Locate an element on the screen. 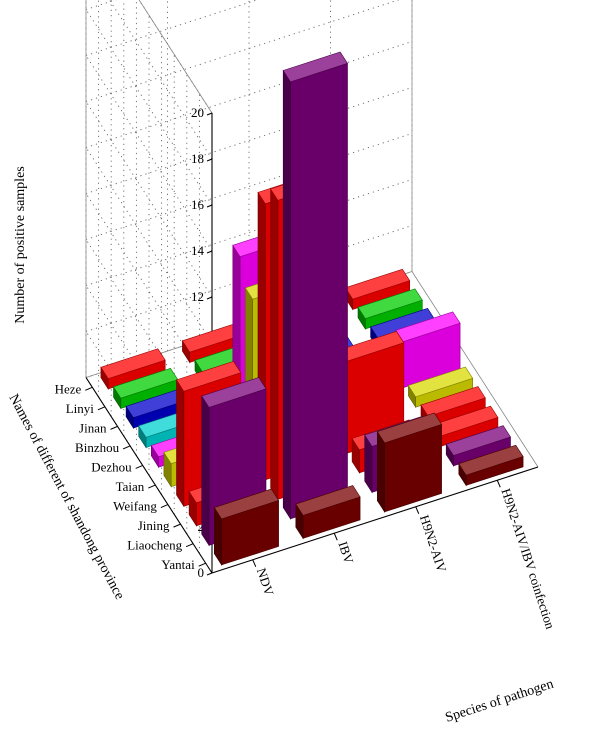 This screenshot has width=600, height=729. y-axis-title: Names of different of shandong province is located at coordinates (65, 497).